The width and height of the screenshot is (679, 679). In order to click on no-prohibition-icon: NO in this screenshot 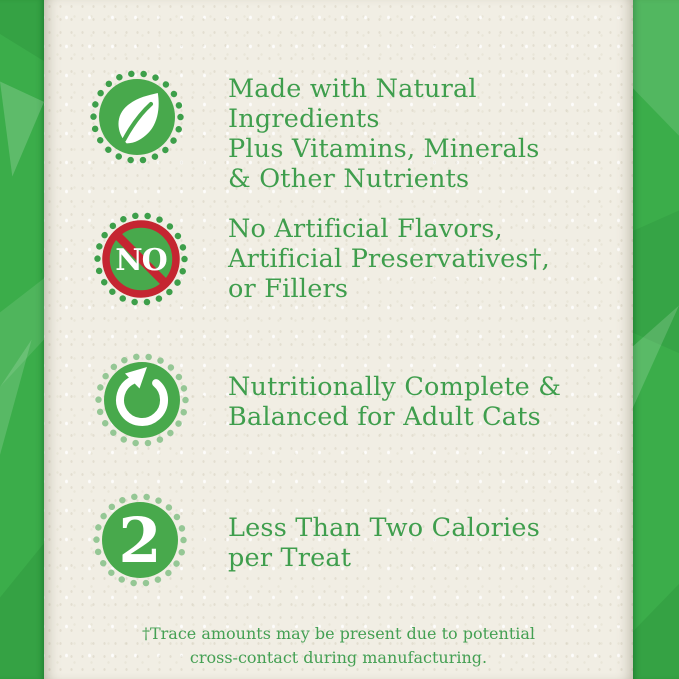, I will do `click(141, 259)`.